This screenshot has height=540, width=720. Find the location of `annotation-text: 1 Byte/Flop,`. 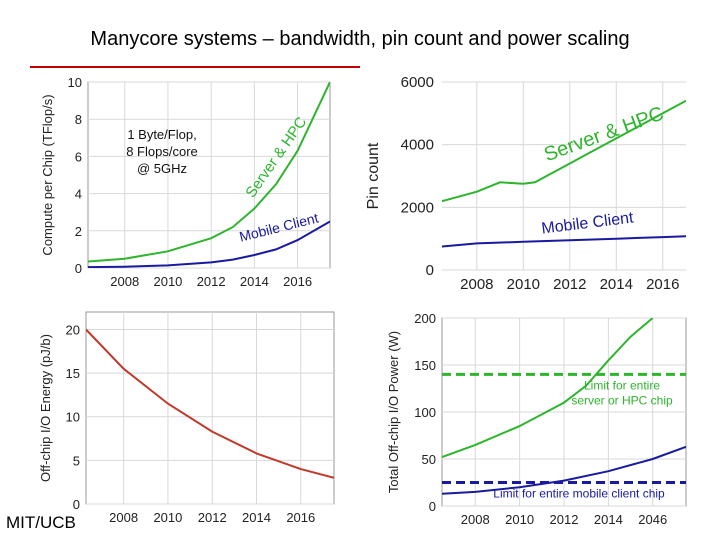

annotation-text: 1 Byte/Flop, is located at coordinates (161, 134).